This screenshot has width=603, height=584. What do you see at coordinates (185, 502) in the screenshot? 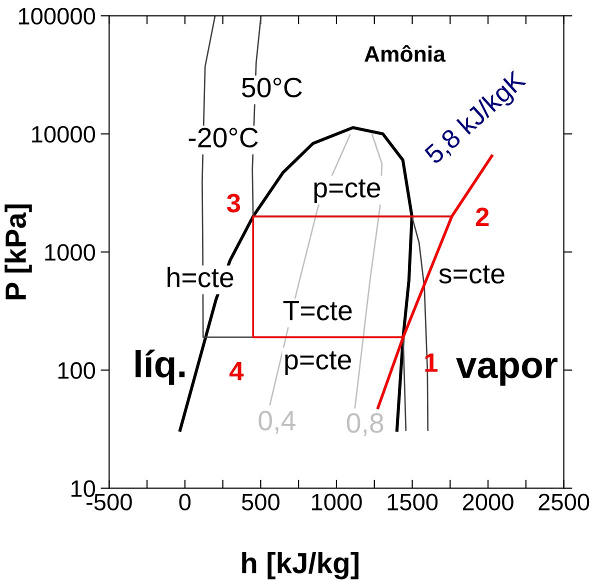
I see `x-tick-label: 0` at bounding box center [185, 502].